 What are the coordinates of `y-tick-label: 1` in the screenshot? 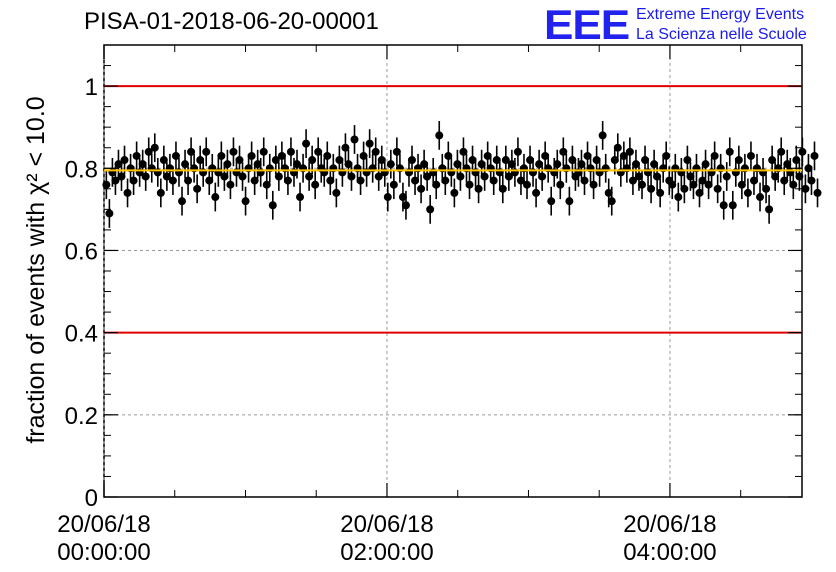 It's located at (91, 87).